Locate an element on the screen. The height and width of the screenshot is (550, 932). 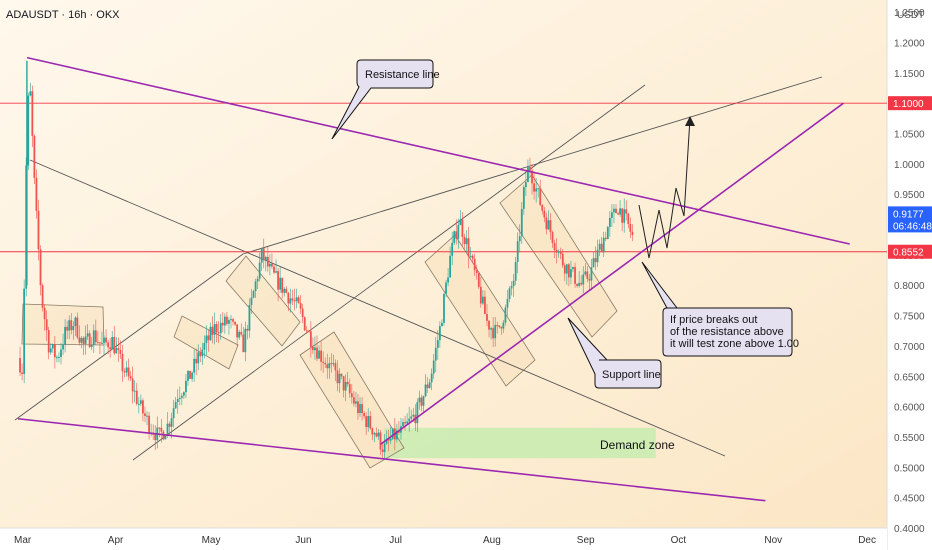
resistance-price-tag is located at coordinates (910, 103).